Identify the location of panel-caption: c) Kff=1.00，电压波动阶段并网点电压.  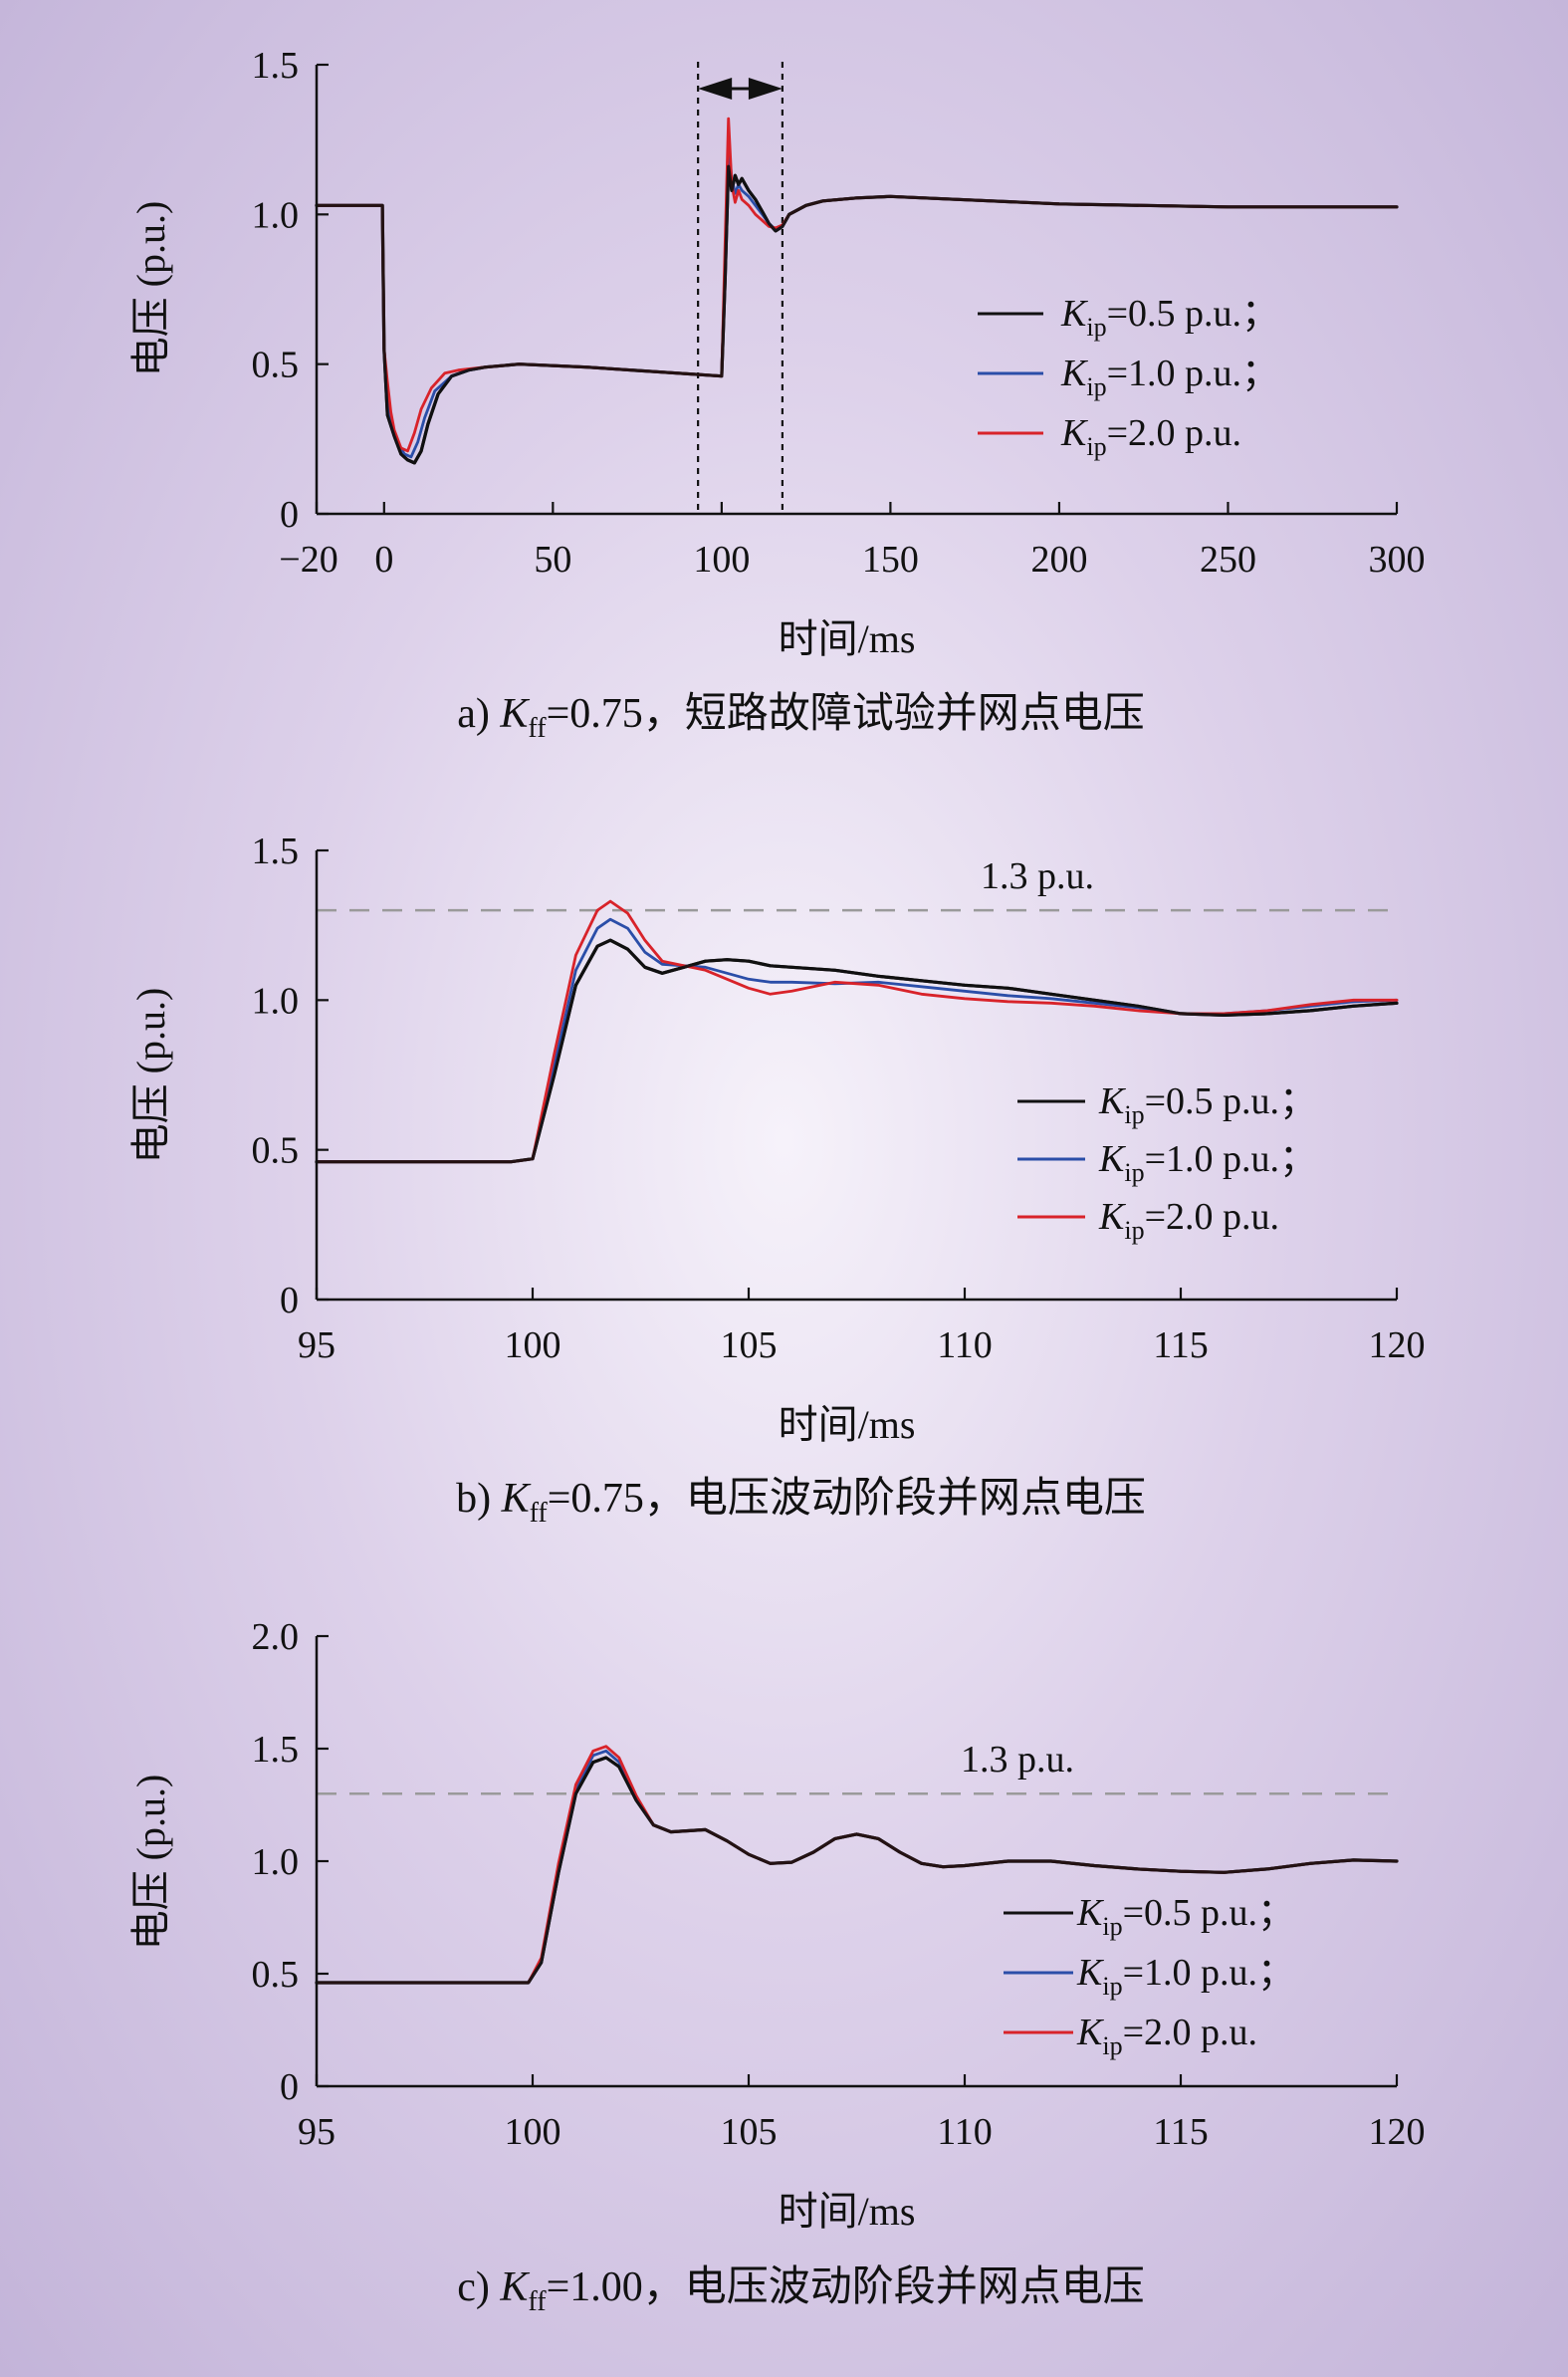
(801, 2290).